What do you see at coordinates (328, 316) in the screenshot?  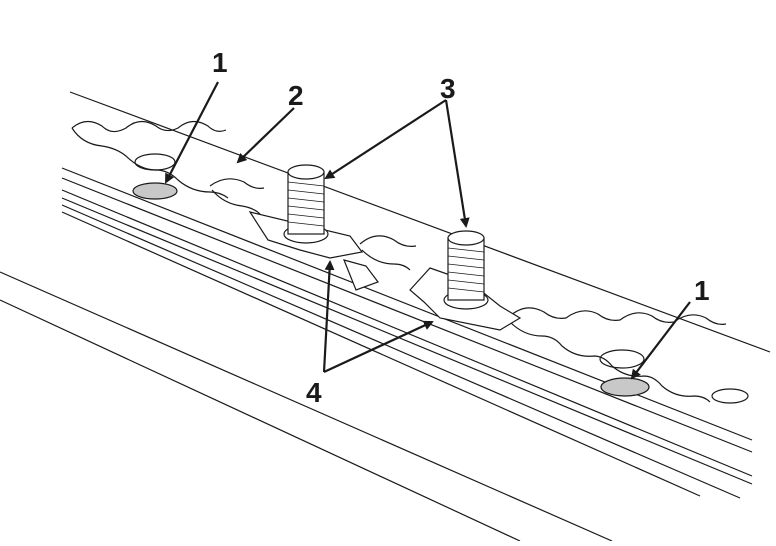 I see `arrow-4-left` at bounding box center [328, 316].